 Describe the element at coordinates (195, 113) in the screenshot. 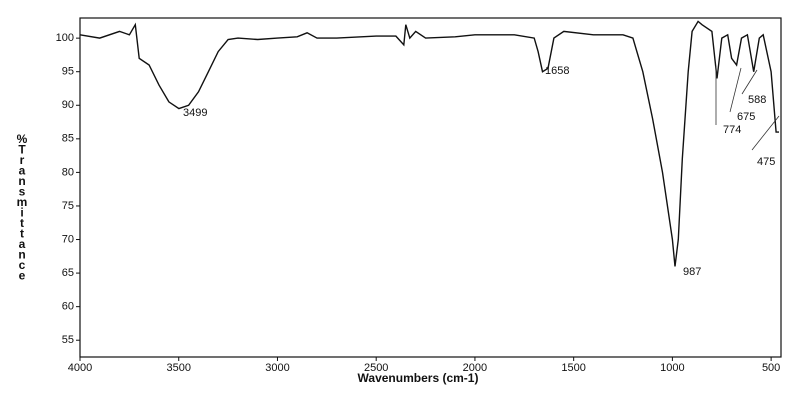

I see `peak-label: 3499` at that location.